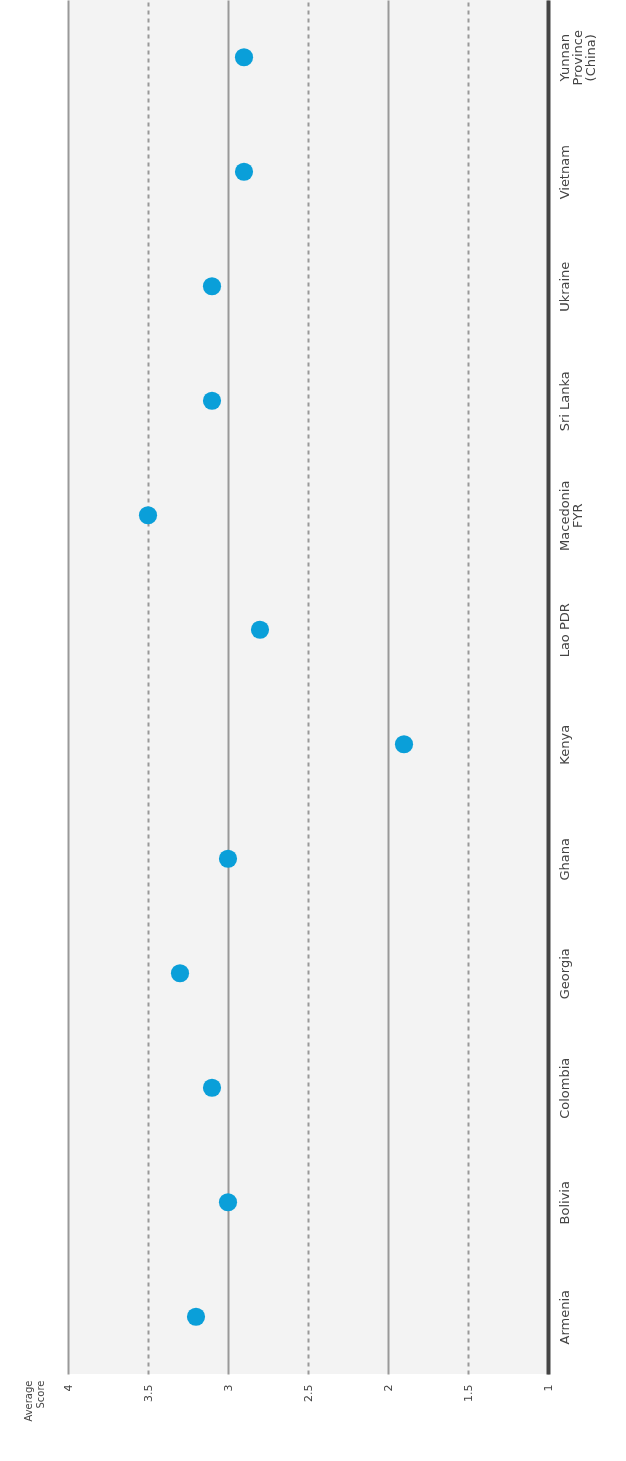  What do you see at coordinates (564, 286) in the screenshot?
I see `y-tick-label: Ukraine` at bounding box center [564, 286].